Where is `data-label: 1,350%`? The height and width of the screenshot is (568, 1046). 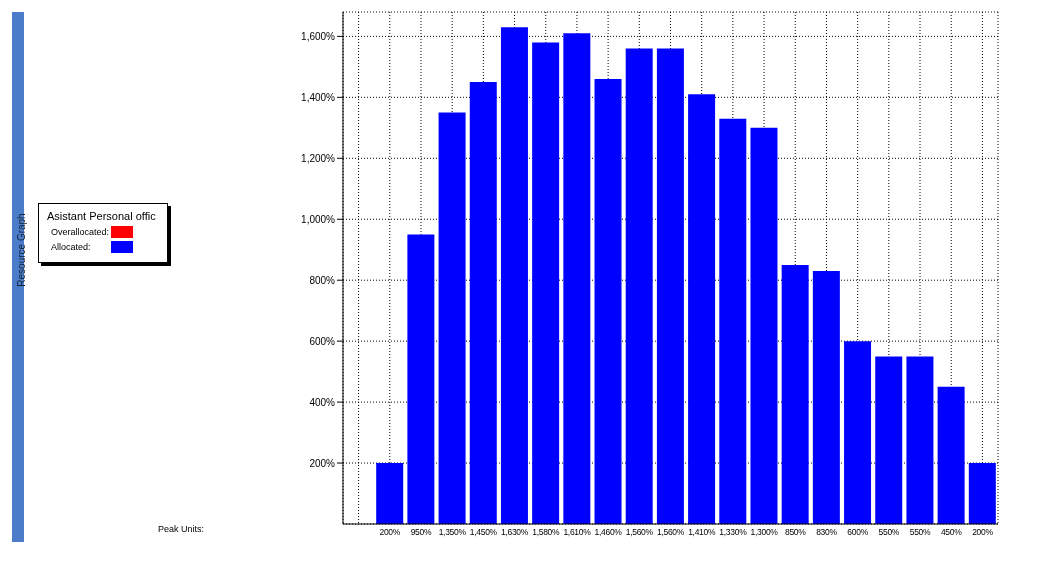 data-label: 1,350% is located at coordinates (452, 532).